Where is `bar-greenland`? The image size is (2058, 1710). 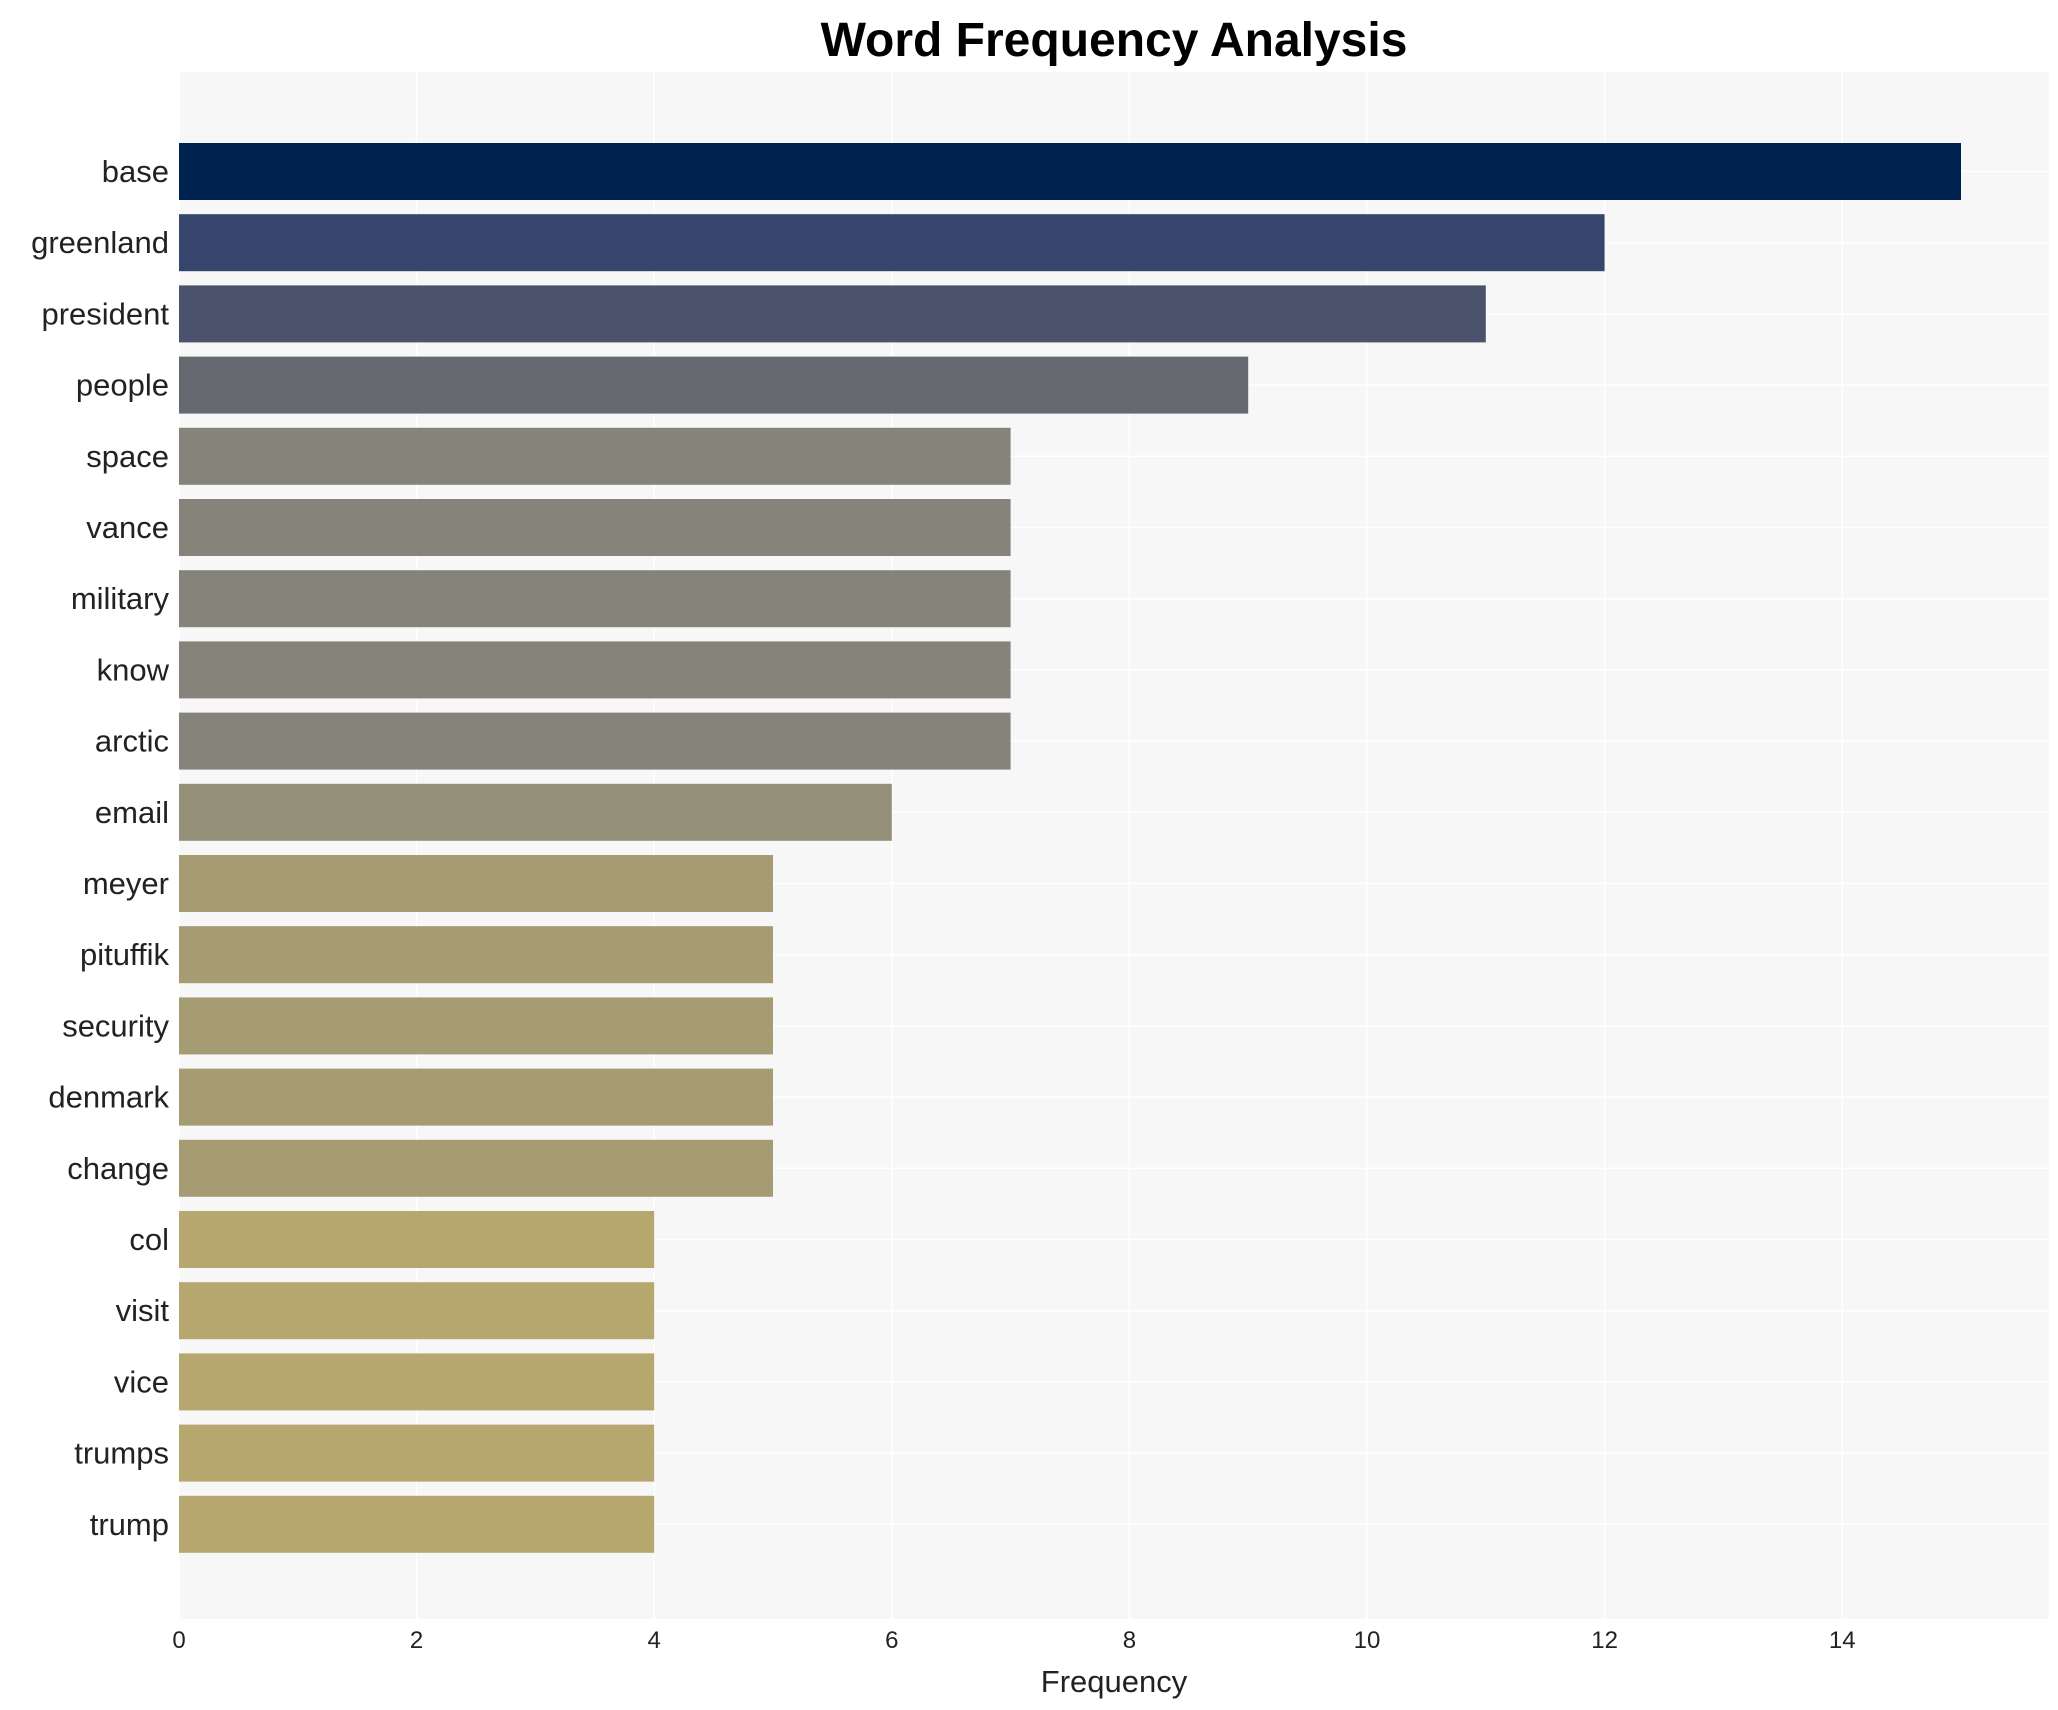
bar-greenland is located at coordinates (892, 243).